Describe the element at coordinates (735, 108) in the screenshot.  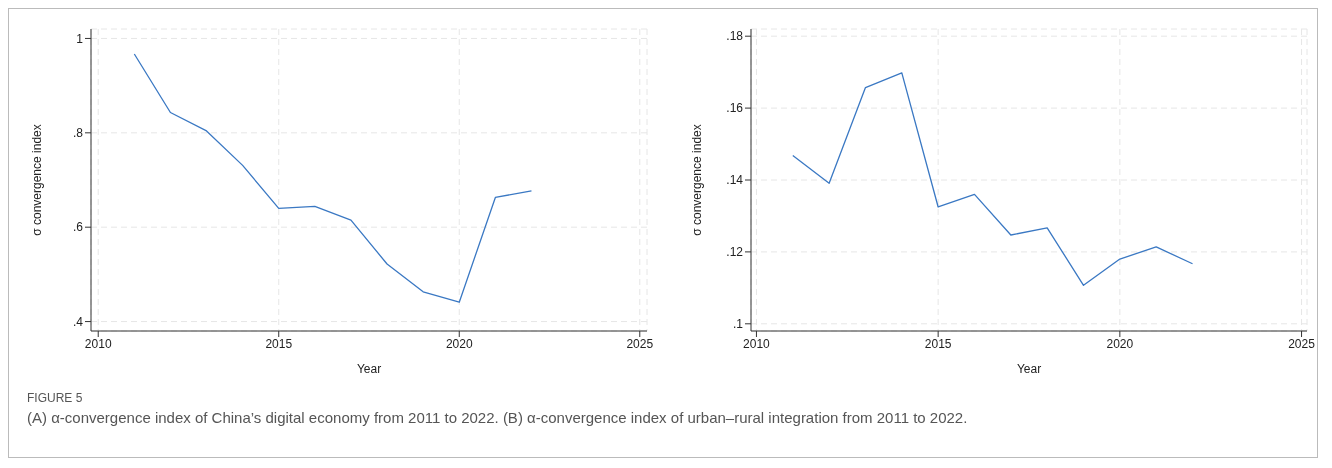
I see `y-tick-label: .16` at that location.